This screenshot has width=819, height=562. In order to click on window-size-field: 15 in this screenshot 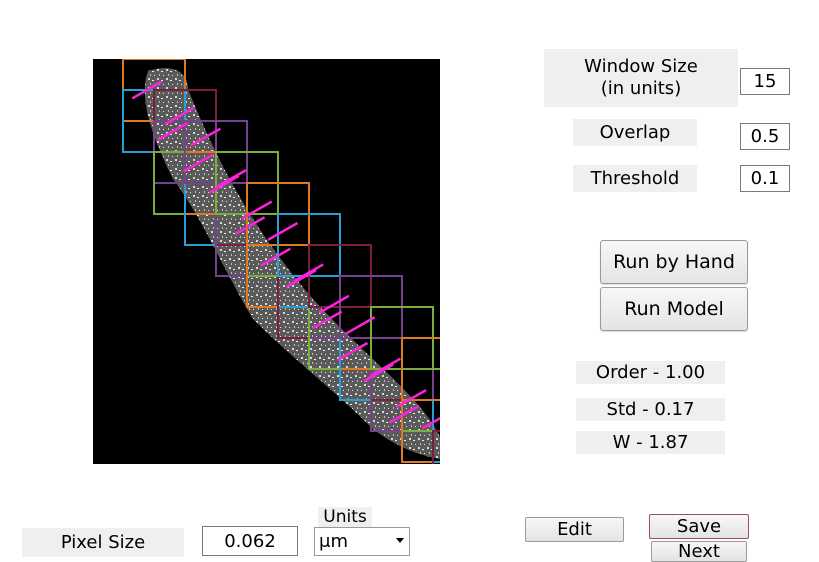, I will do `click(765, 81)`.